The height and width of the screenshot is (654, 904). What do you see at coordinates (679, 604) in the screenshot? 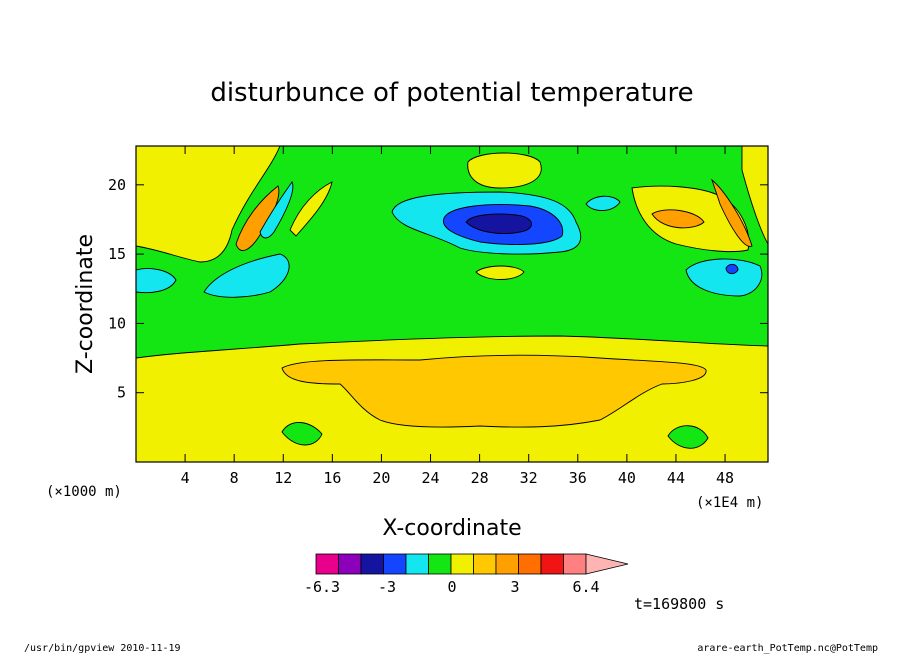
I see `time-label: t=169800 s` at bounding box center [679, 604].